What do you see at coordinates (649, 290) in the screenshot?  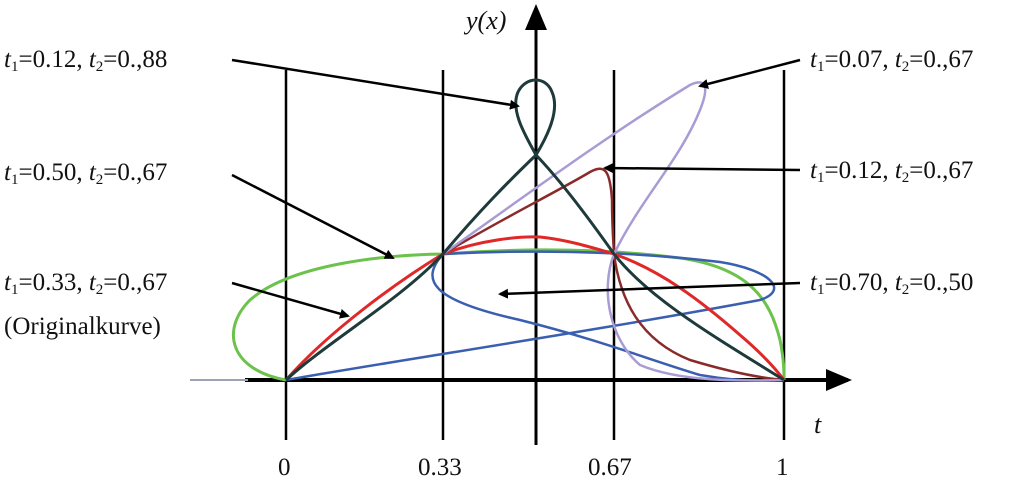 I see `callout-arrow-r3` at bounding box center [649, 290].